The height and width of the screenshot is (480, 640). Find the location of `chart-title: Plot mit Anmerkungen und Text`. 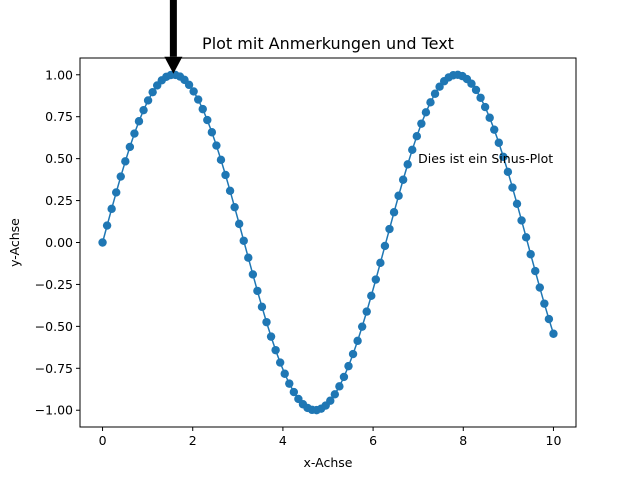

chart-title: Plot mit Anmerkungen und Text is located at coordinates (328, 43).